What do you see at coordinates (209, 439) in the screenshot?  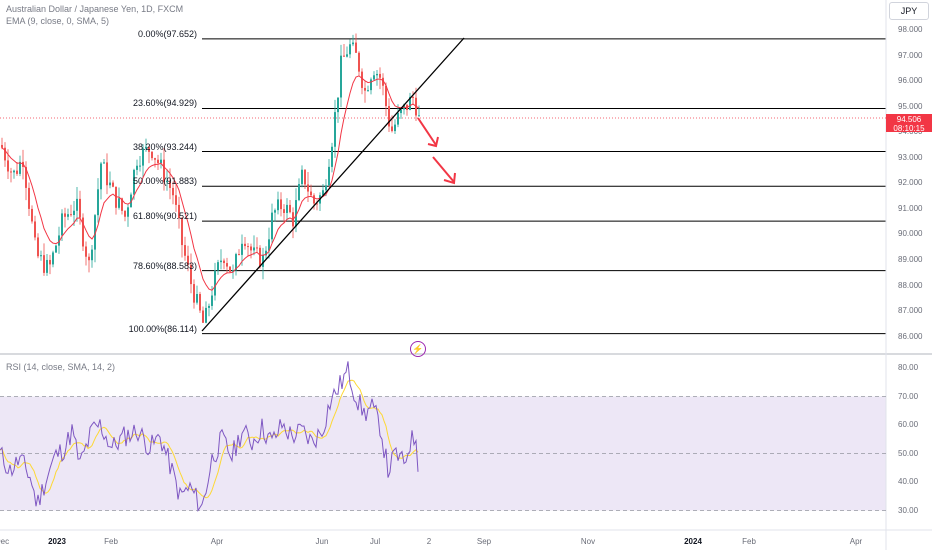 I see `rsi-ma-line` at bounding box center [209, 439].